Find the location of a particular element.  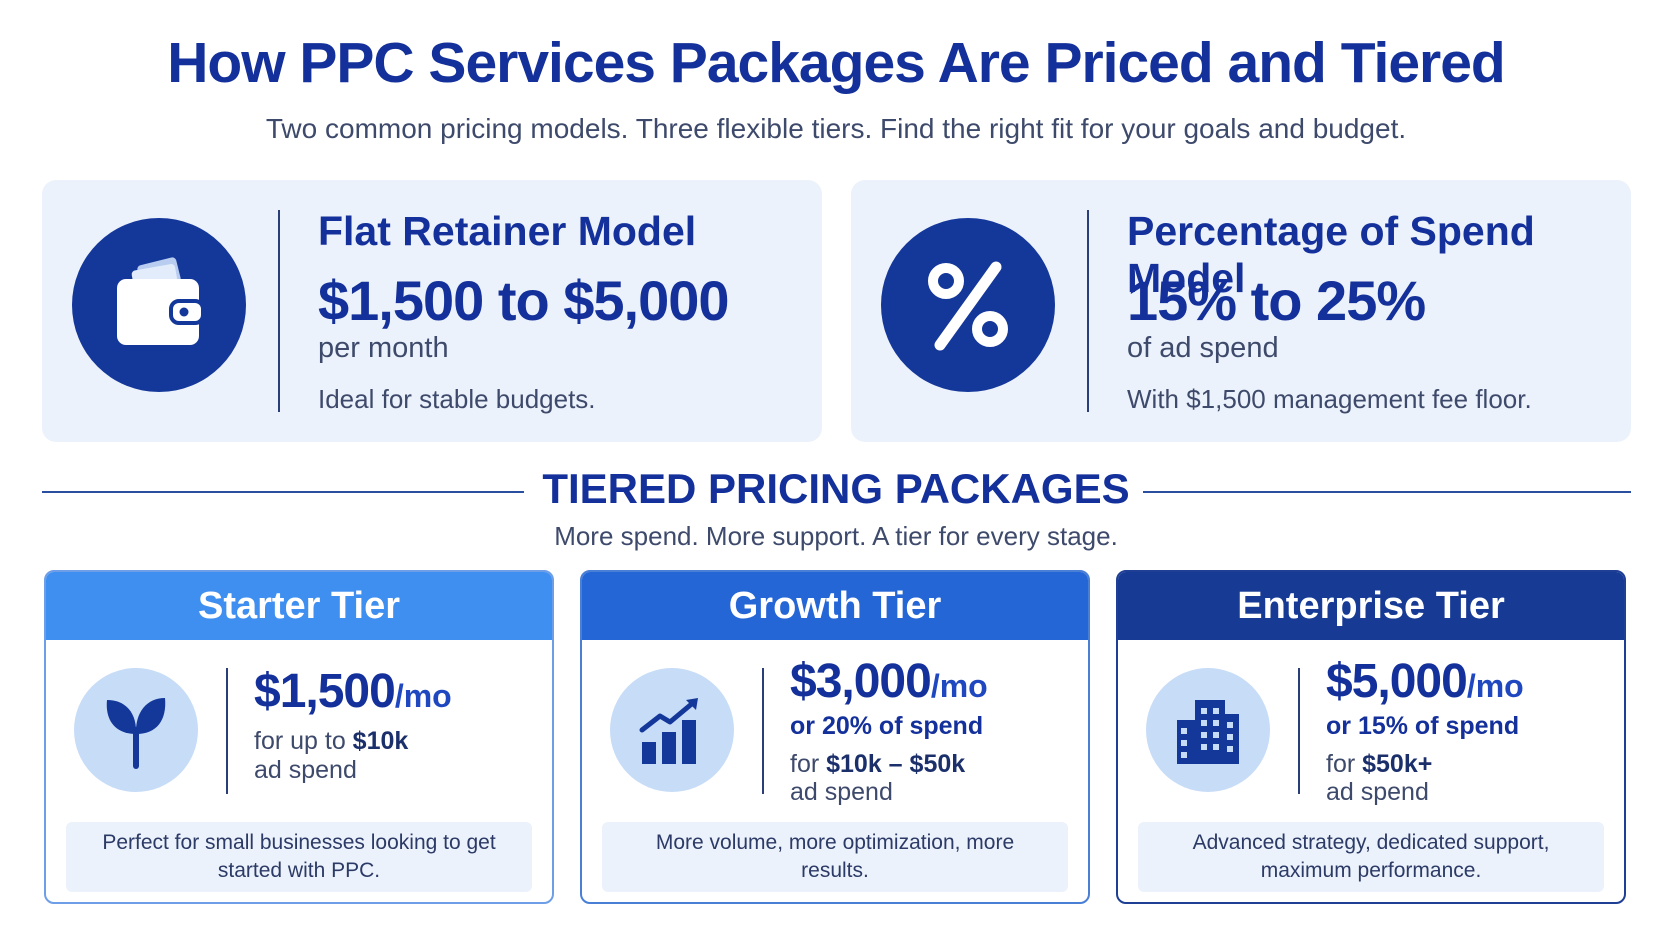

tier-price: $3,000/mo is located at coordinates (889, 681).